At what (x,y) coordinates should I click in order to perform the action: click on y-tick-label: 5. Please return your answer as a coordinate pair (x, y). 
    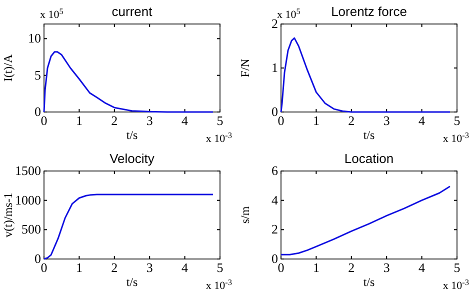
    Looking at the image, I should click on (37, 74).